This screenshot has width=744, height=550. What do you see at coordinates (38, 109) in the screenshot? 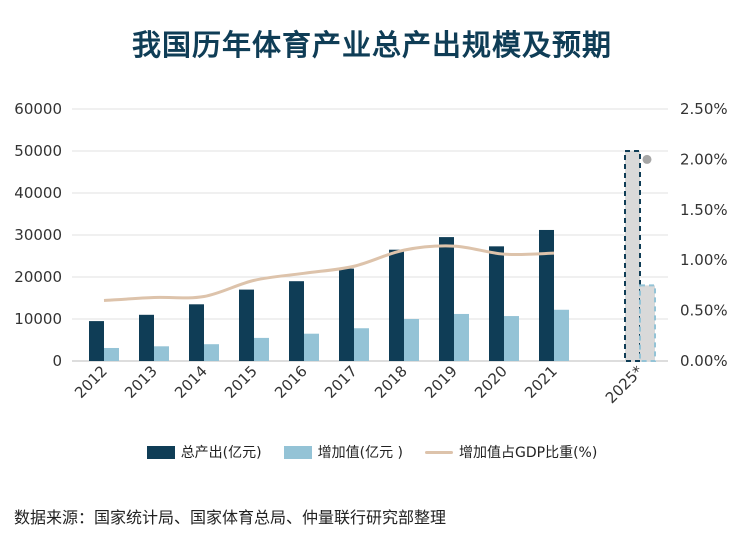
I see `y-left-tick-label: 60000` at bounding box center [38, 109].